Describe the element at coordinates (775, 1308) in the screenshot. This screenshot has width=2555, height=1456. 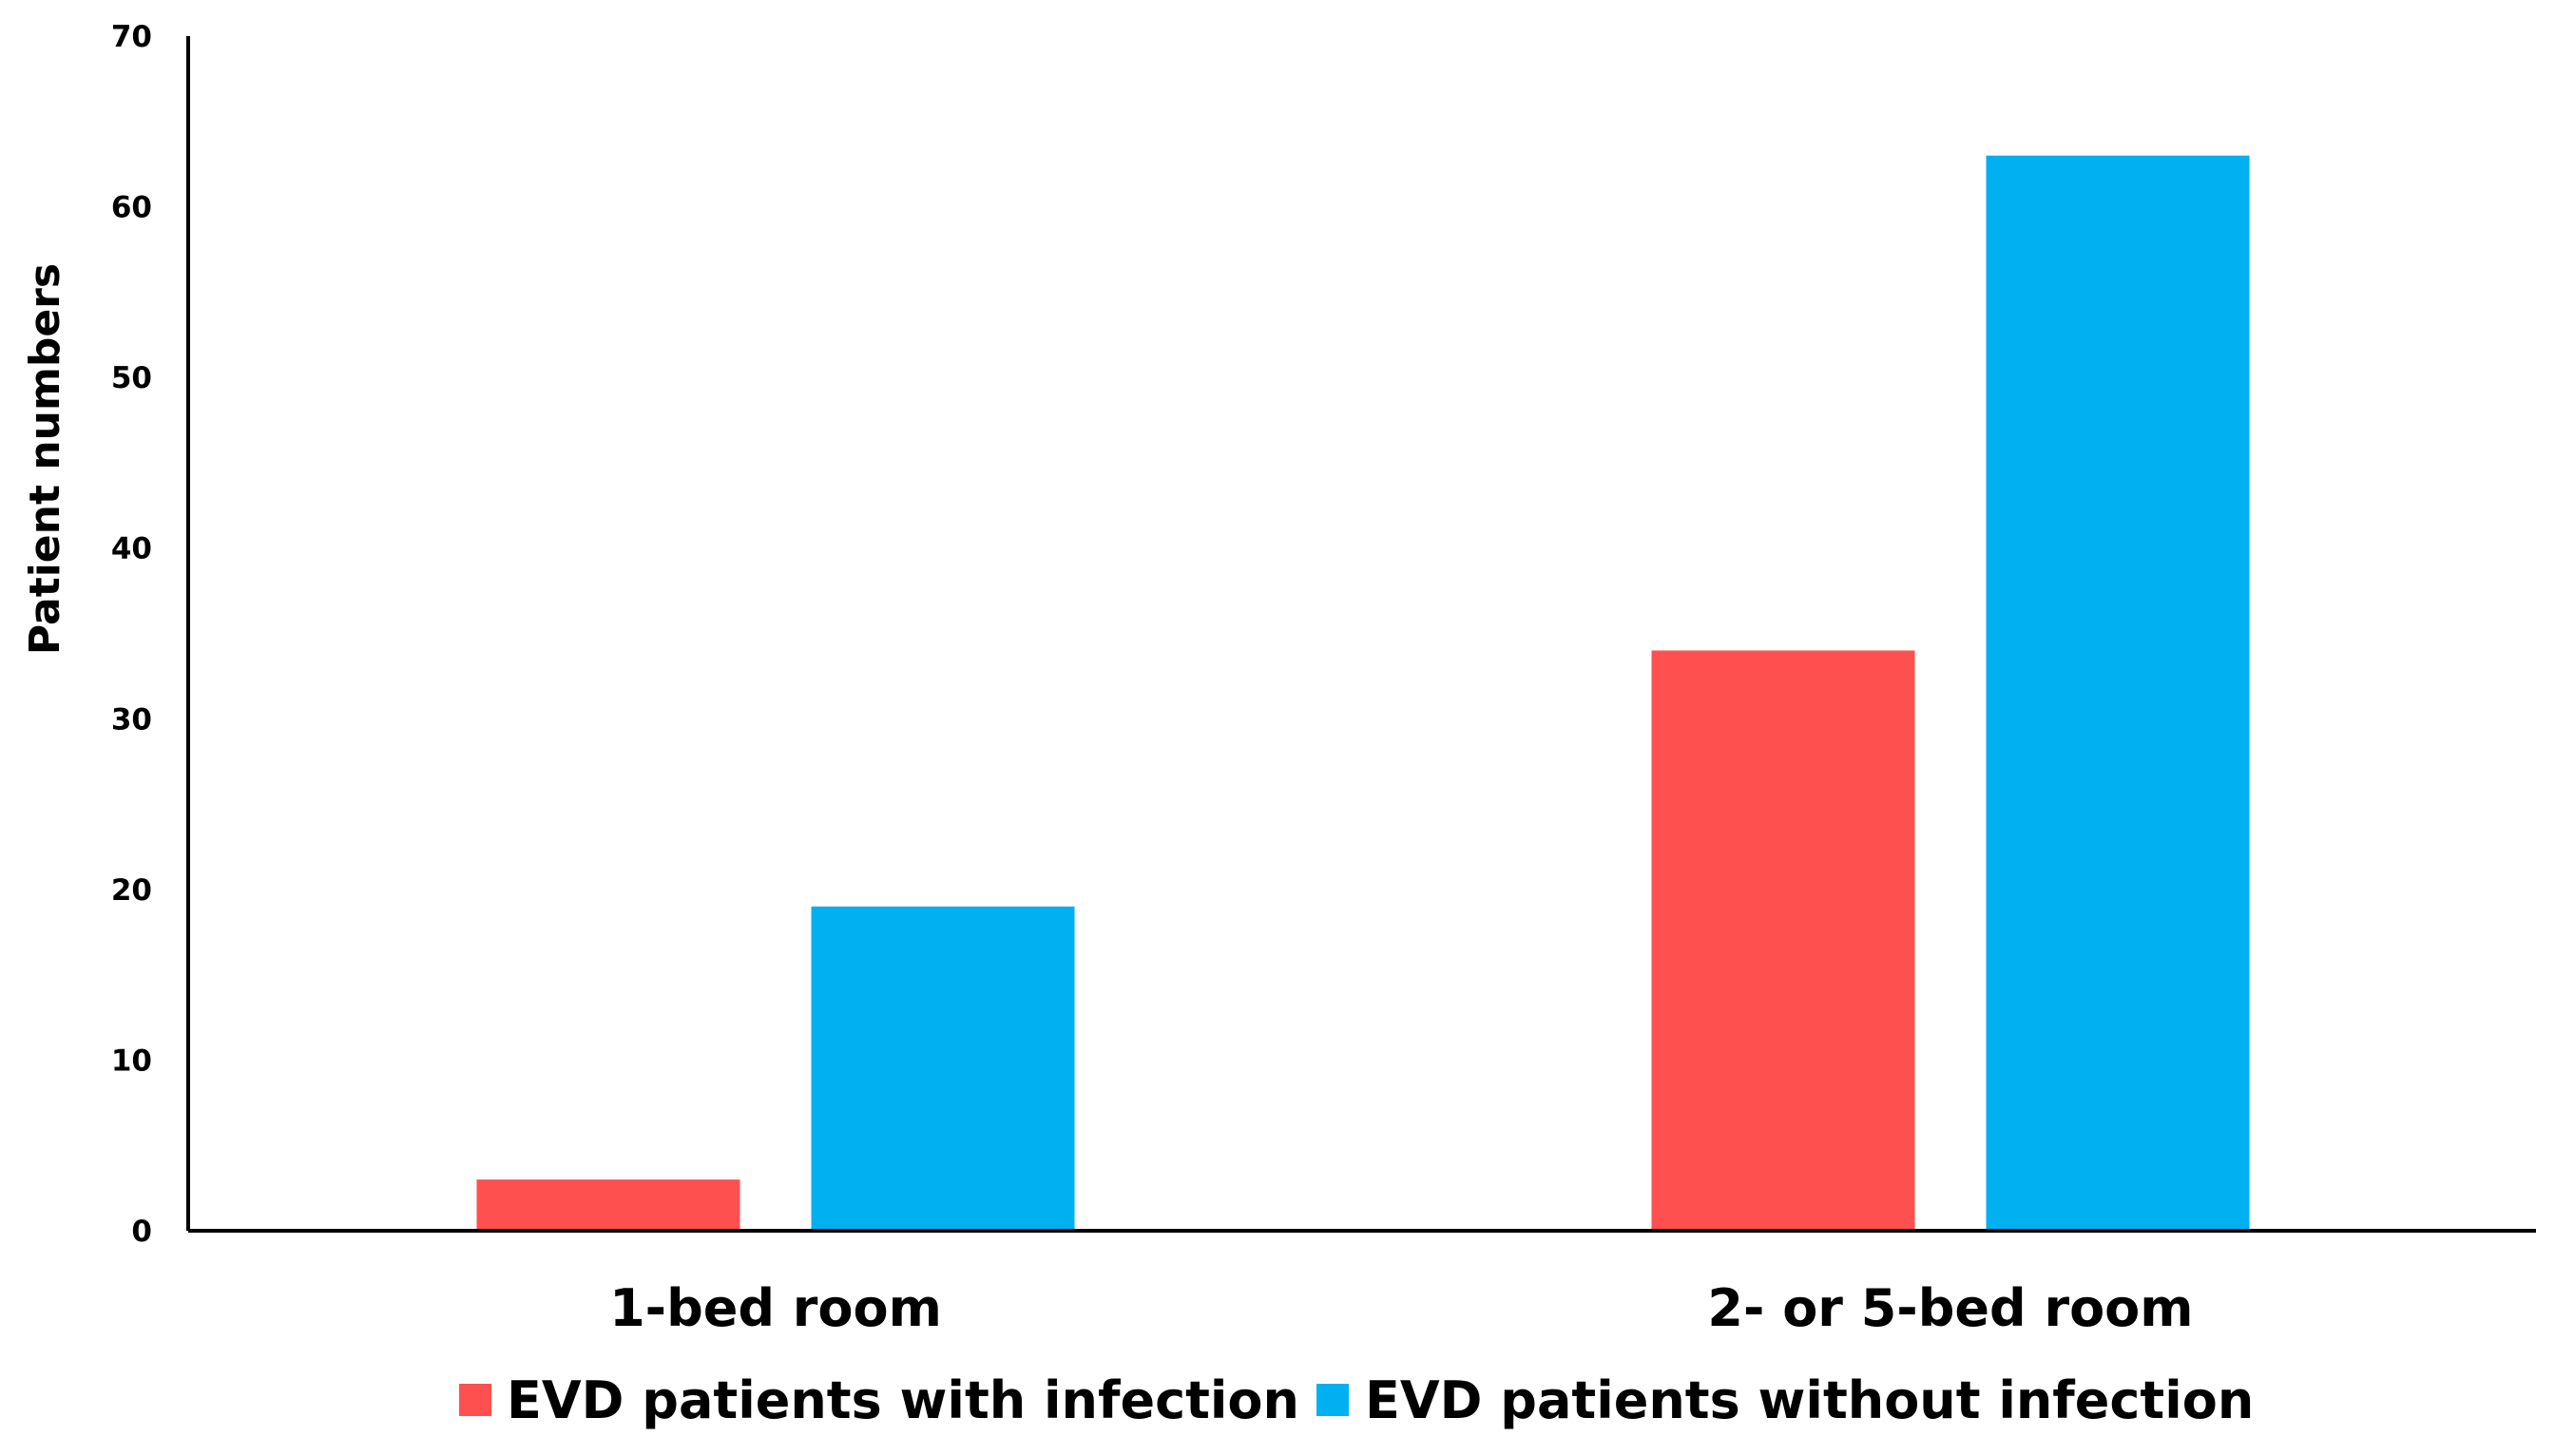
I see `x-category-label: 1-bed room` at that location.